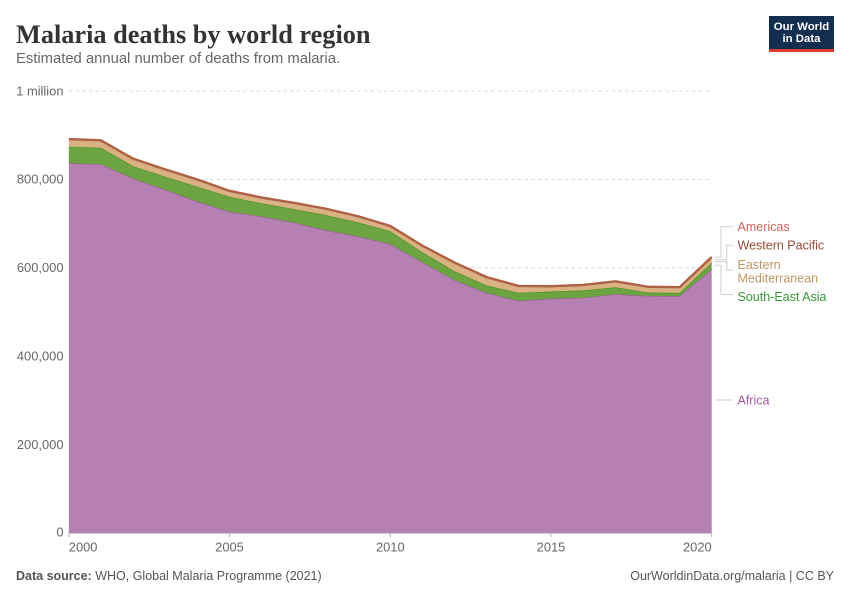 This screenshot has height=600, width=850. Describe the element at coordinates (390, 547) in the screenshot. I see `svg-text: 2010` at that location.